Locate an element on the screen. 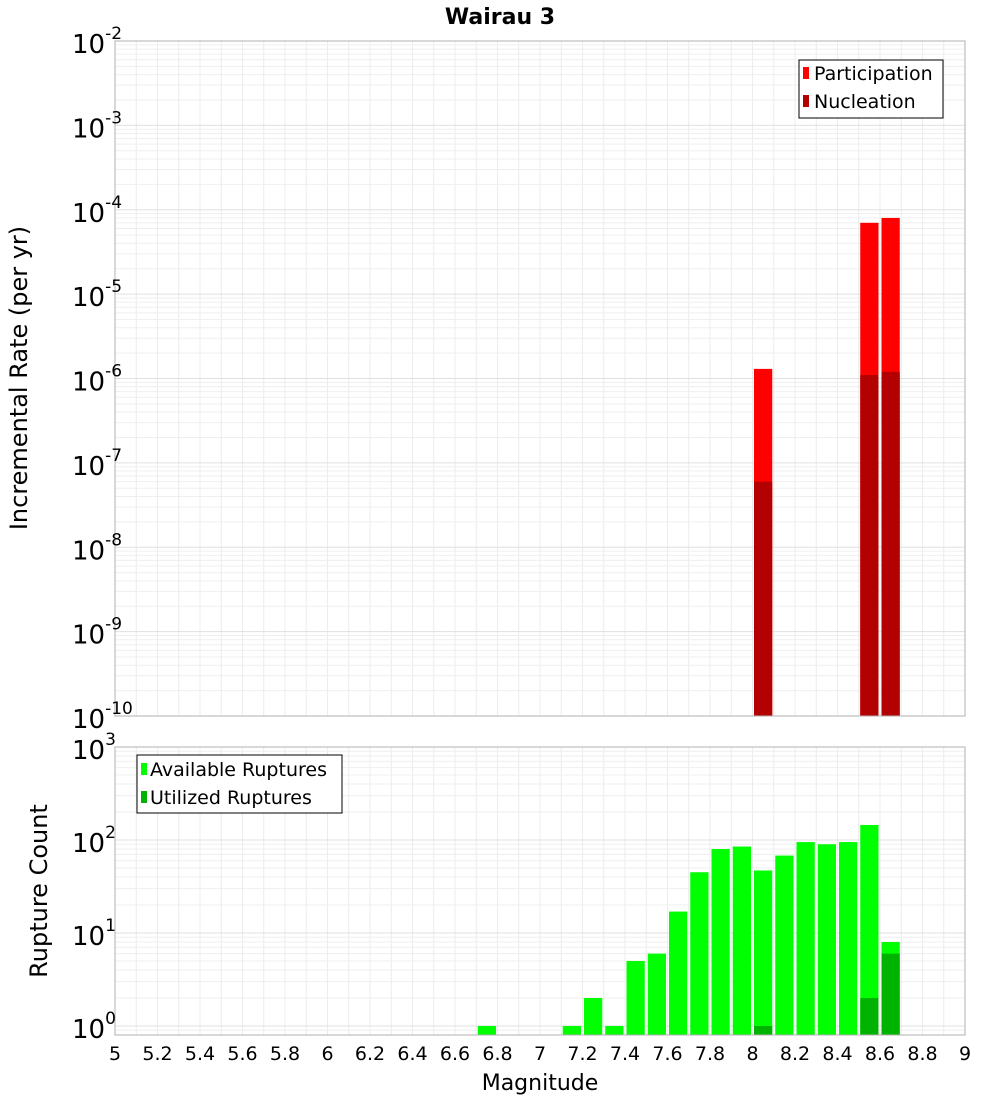 This screenshot has height=1100, width=1000. x-tick-label: 6.8 is located at coordinates (497, 1054).